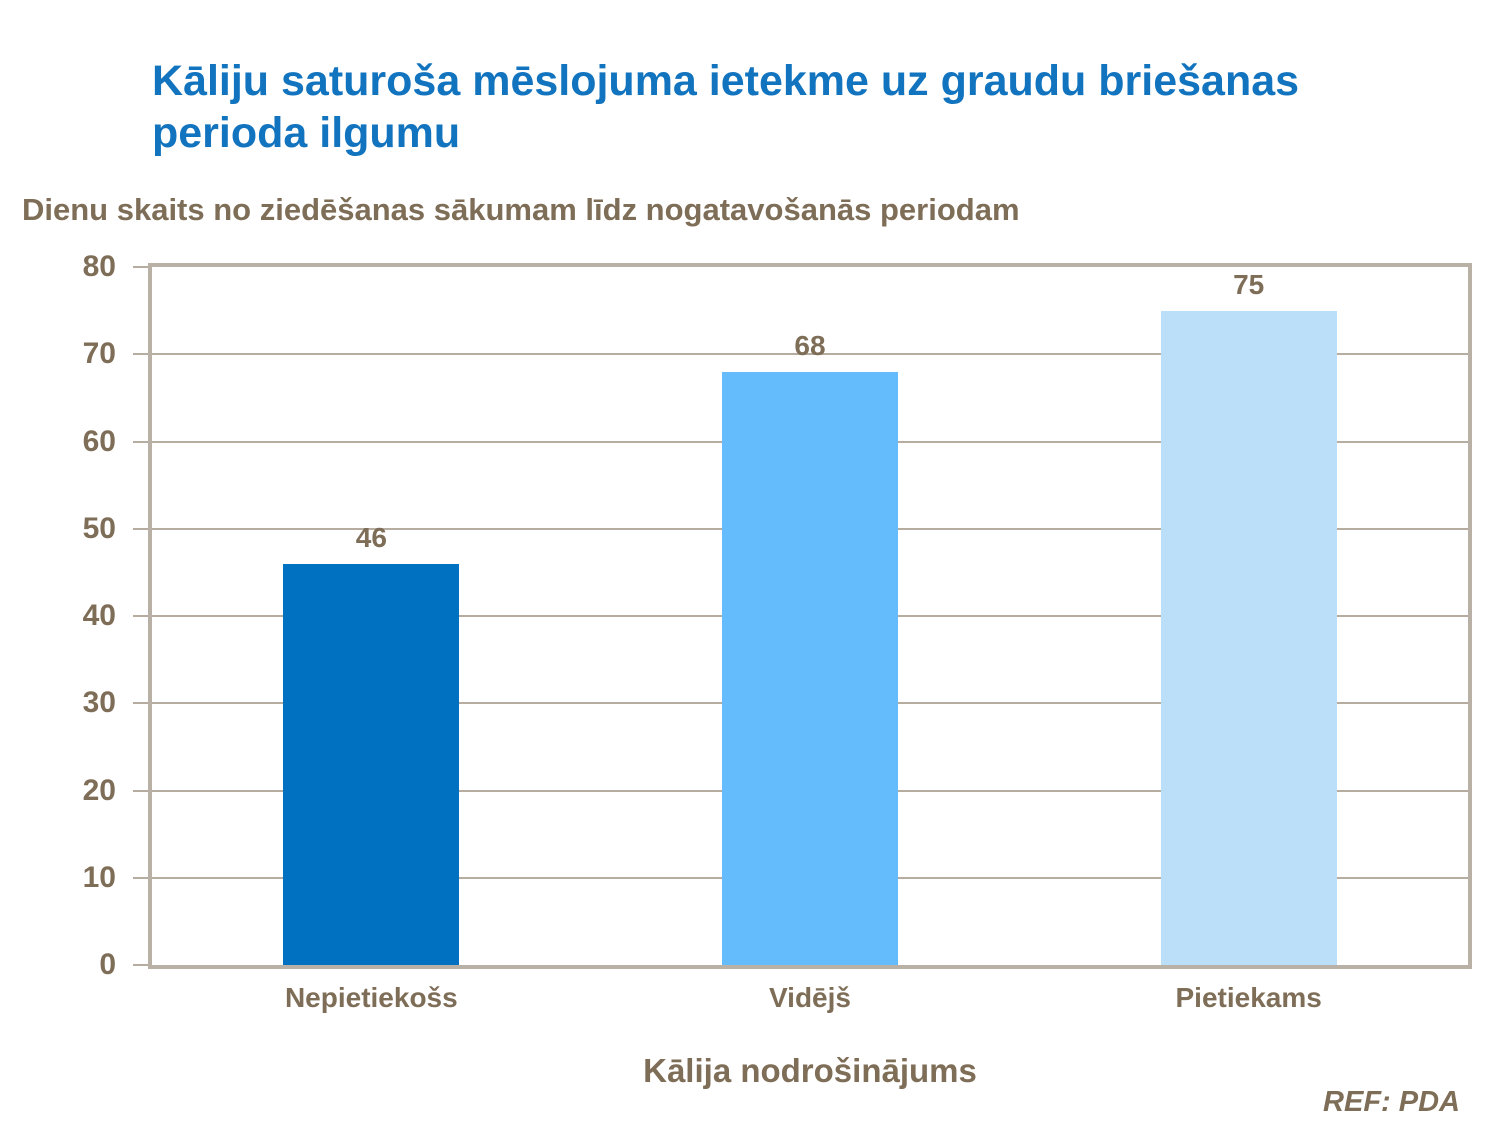 The height and width of the screenshot is (1125, 1500). I want to click on x-tick-label: Pietiekams, so click(1248, 997).